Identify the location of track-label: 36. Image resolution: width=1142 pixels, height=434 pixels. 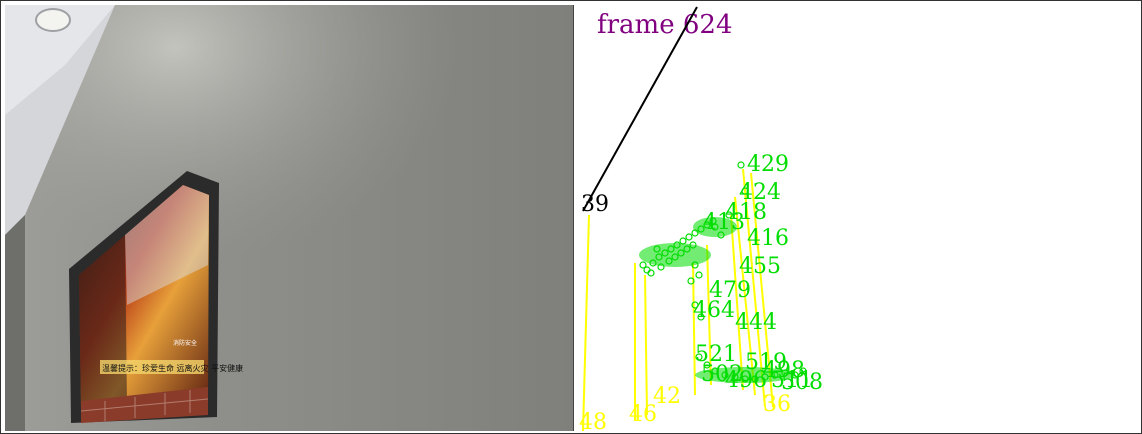
(777, 404).